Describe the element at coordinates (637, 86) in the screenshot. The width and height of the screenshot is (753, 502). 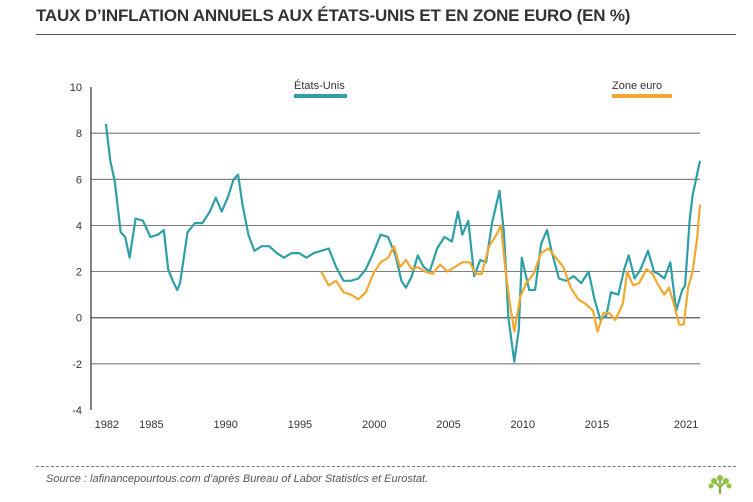
I see `legend-label-zone-euro: Zone euro` at that location.